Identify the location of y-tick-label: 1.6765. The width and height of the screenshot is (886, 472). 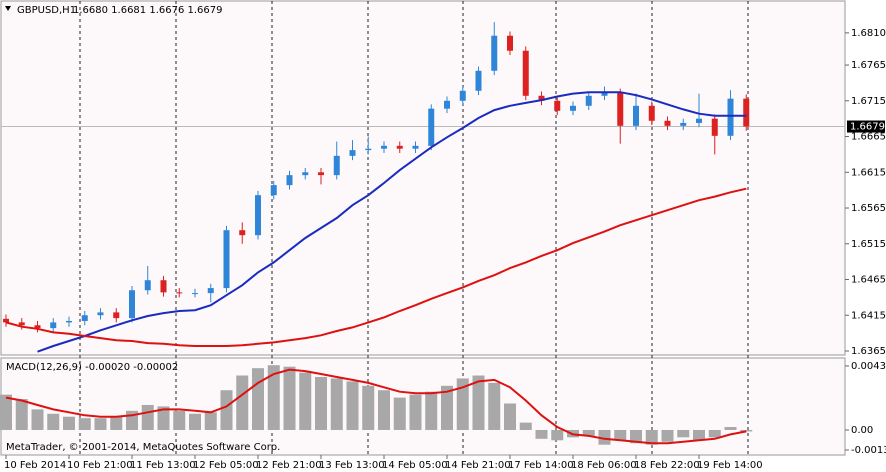
(868, 65).